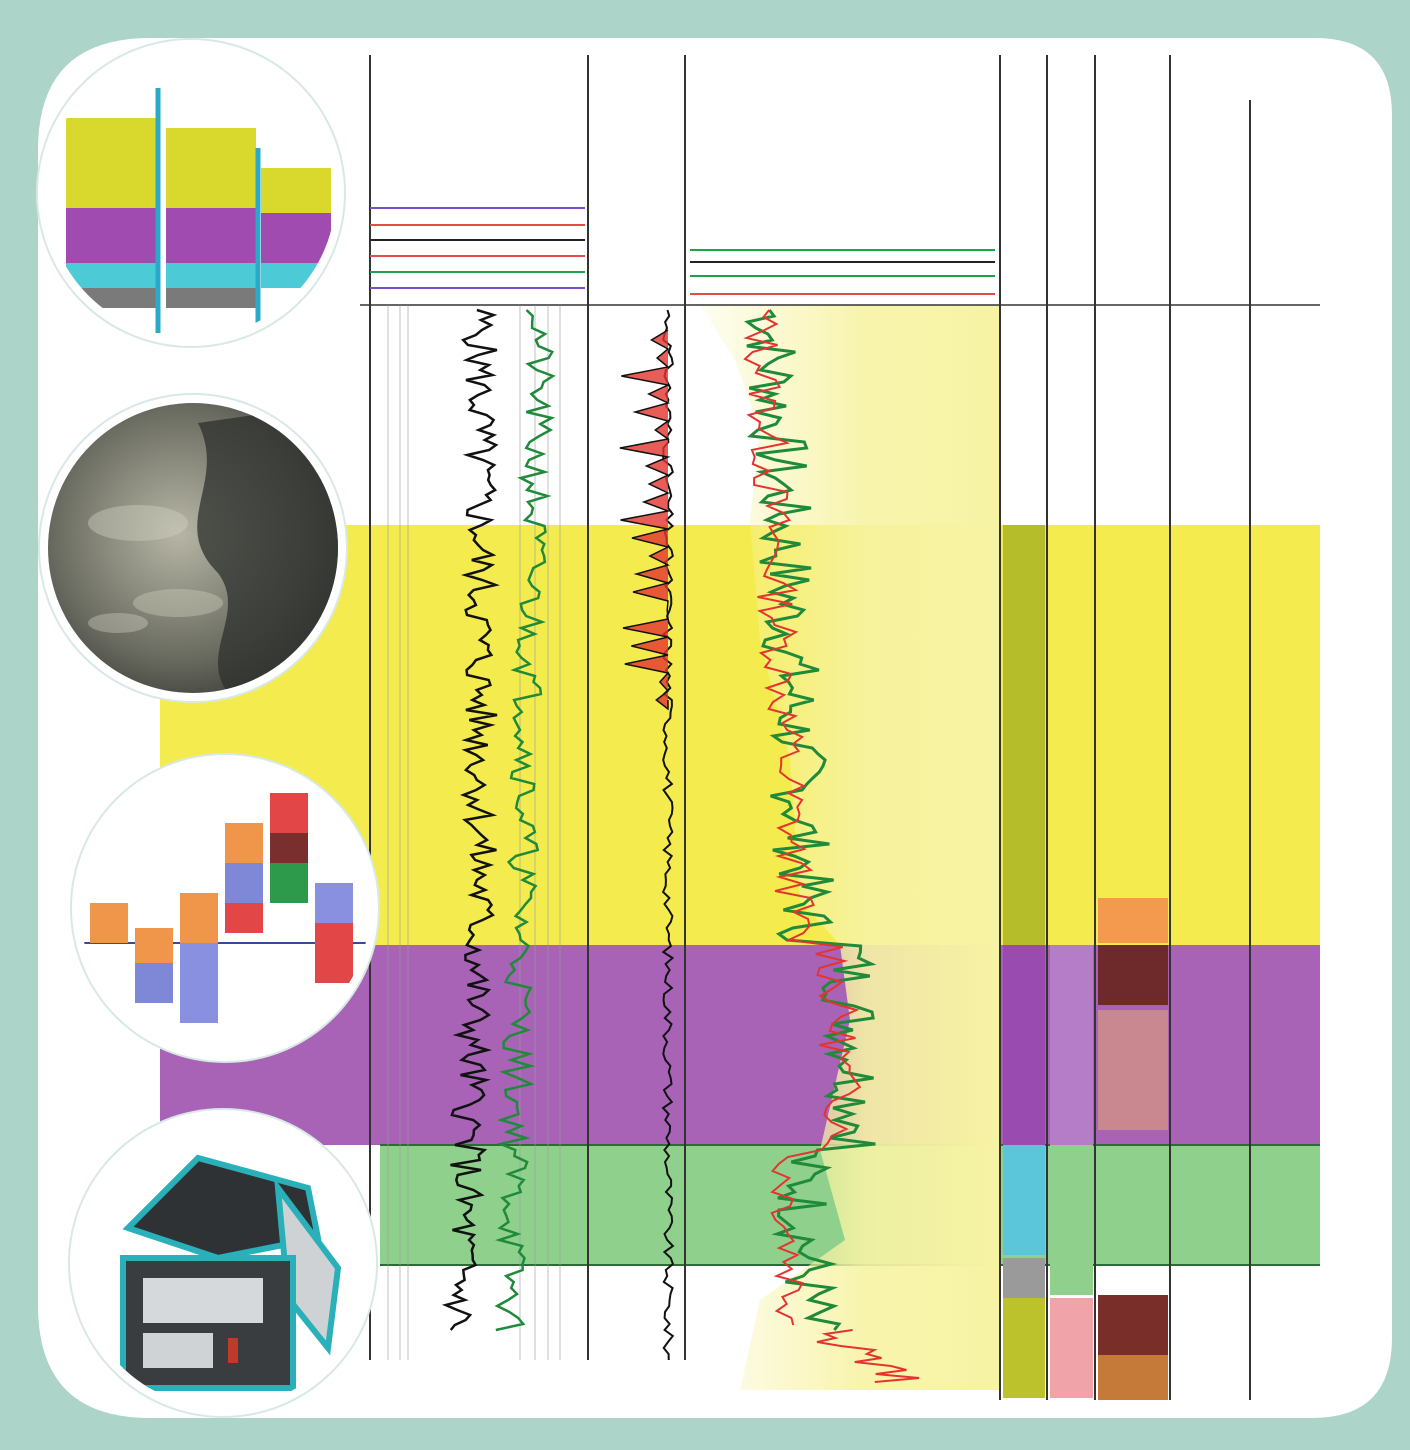 The width and height of the screenshot is (1410, 1450). I want to click on rock-core-photo-icon, so click(193, 548).